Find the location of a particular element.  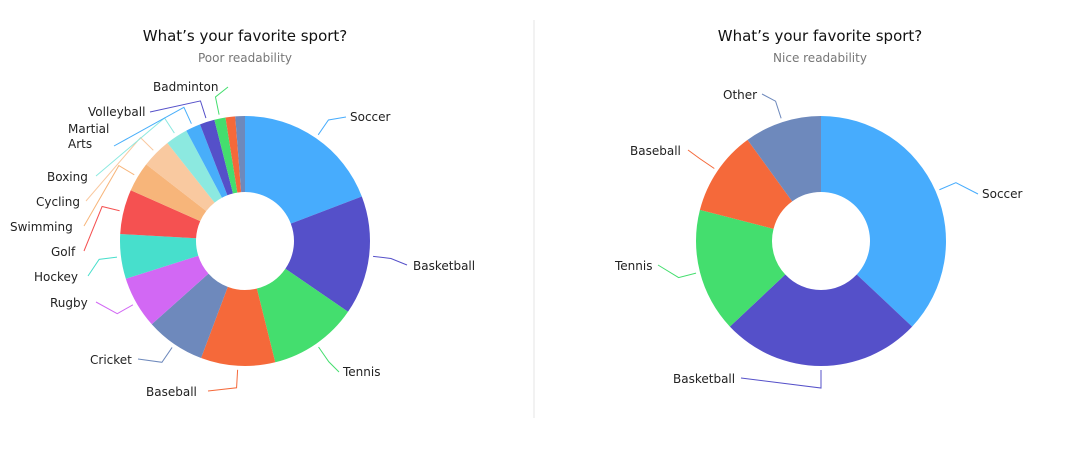

slice-label-line: Swimming is located at coordinates (41, 227).